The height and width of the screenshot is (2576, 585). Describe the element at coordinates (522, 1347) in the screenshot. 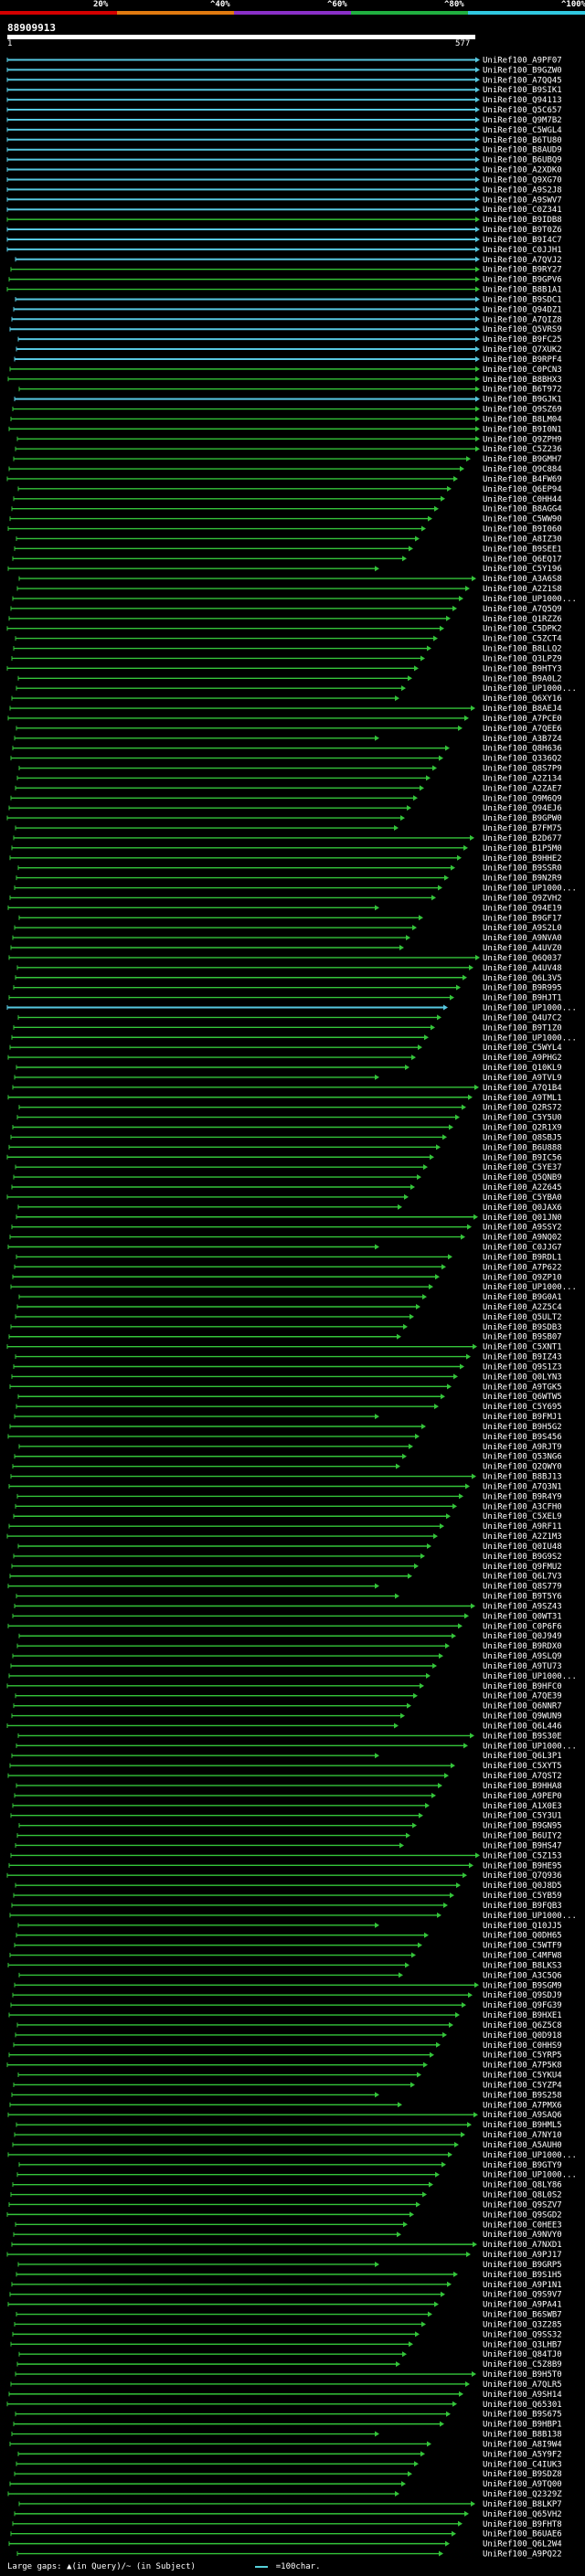

I see `hit-label: UniRef100_C5XNT1` at that location.